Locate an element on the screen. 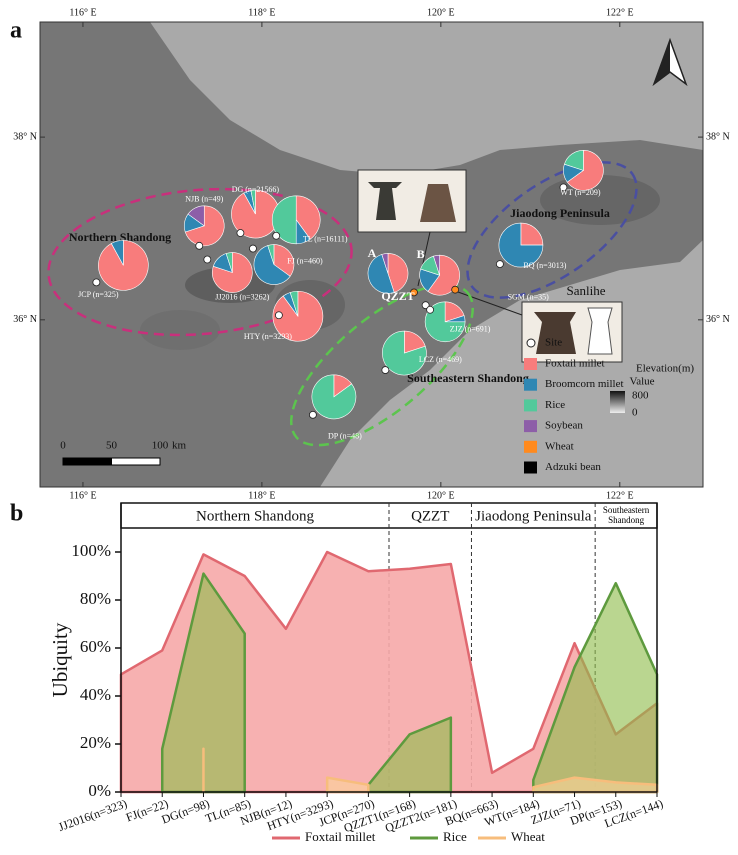 The width and height of the screenshot is (738, 855). y-tick-label: 100% is located at coordinates (91, 550).